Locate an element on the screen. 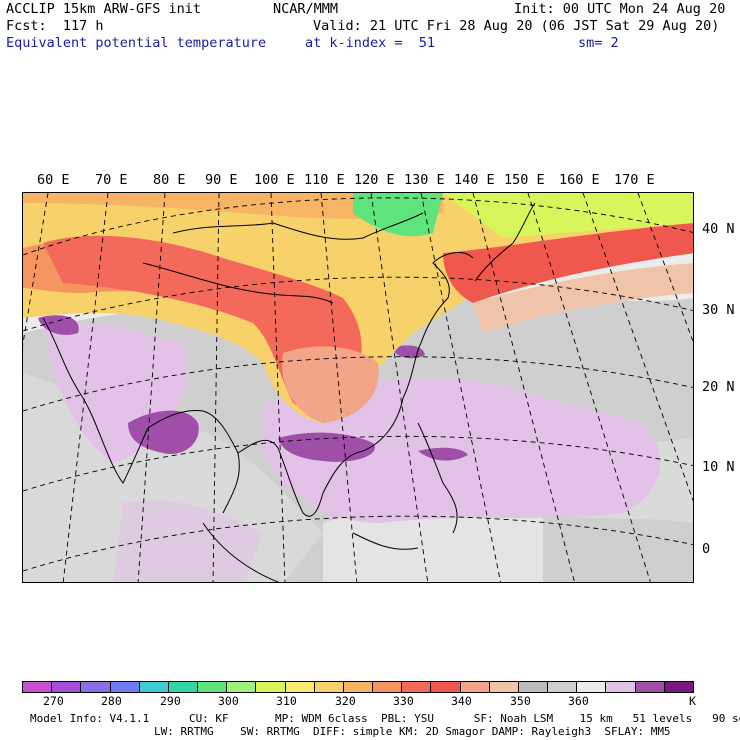 The width and height of the screenshot is (740, 740). lat-label: 10 N is located at coordinates (718, 467).